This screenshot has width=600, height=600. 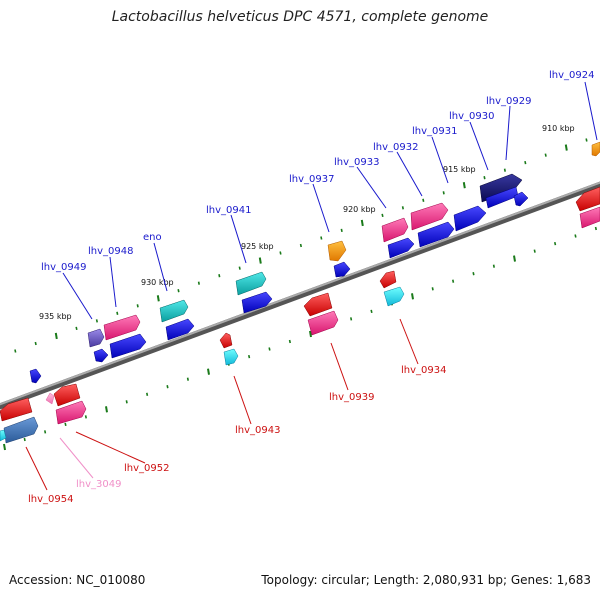 What do you see at coordinates (21, 430) in the screenshot?
I see `gene-lhv-0954b` at bounding box center [21, 430].